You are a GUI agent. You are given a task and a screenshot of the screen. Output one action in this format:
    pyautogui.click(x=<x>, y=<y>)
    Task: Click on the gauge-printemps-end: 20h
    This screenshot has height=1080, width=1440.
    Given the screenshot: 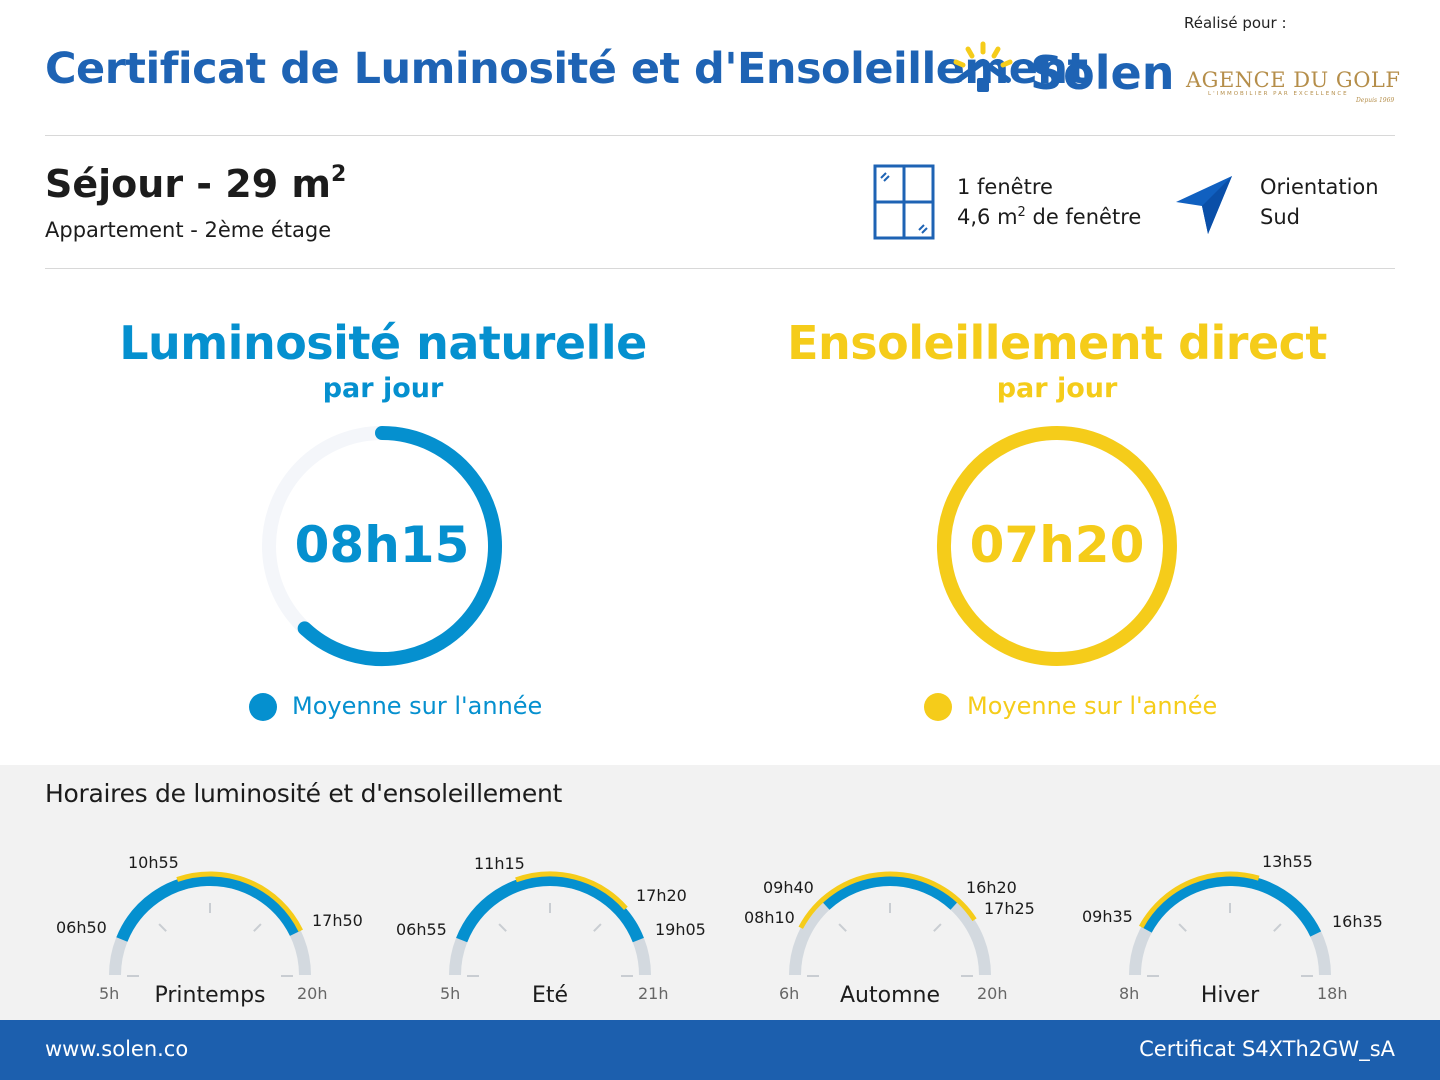 What is the action you would take?
    pyautogui.click(x=312, y=993)
    